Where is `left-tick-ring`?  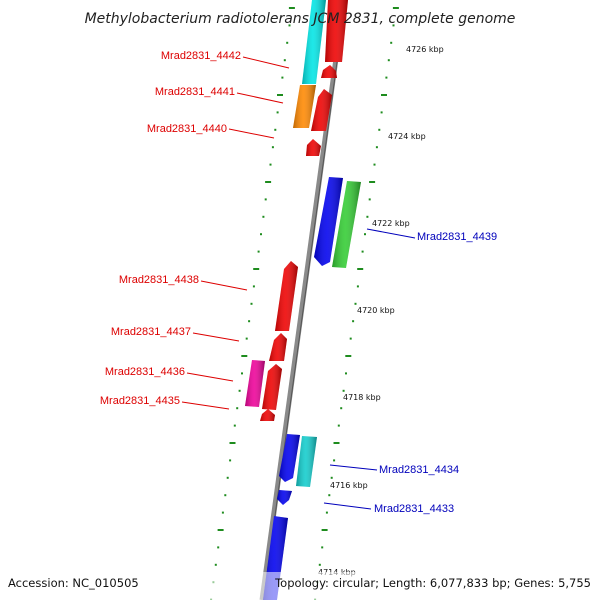 left-tick-ring is located at coordinates (252, 303).